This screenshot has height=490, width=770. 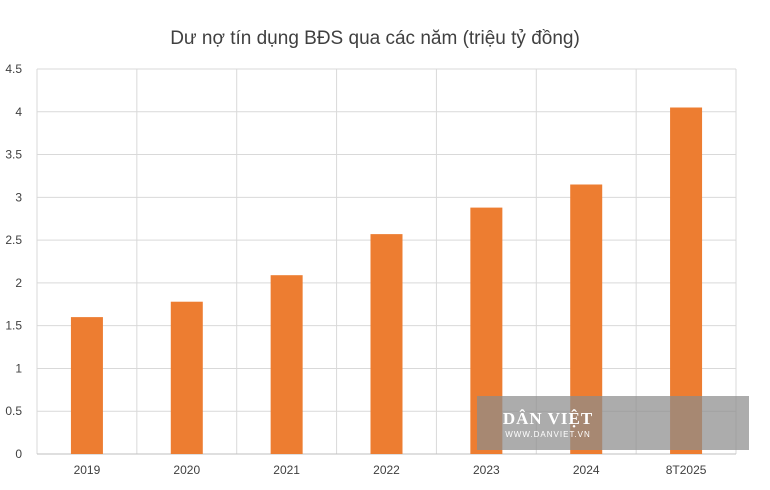 What do you see at coordinates (13, 155) in the screenshot?
I see `y-tick-label: 3.5` at bounding box center [13, 155].